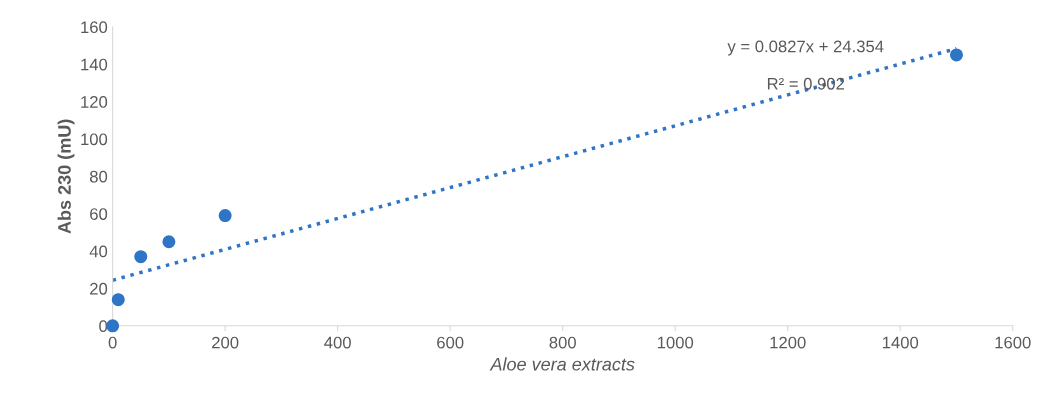 The height and width of the screenshot is (414, 1043). What do you see at coordinates (788, 342) in the screenshot?
I see `x-tick-label: 1200` at bounding box center [788, 342].